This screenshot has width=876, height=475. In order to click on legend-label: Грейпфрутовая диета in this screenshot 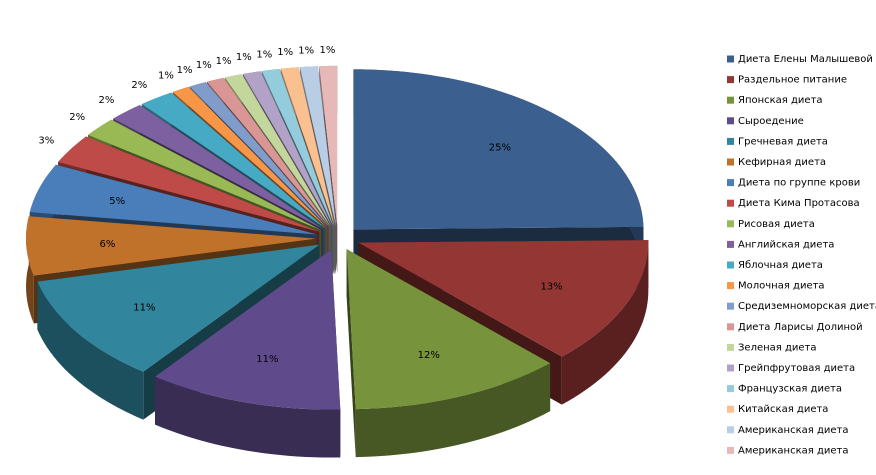, I will do `click(796, 368)`.